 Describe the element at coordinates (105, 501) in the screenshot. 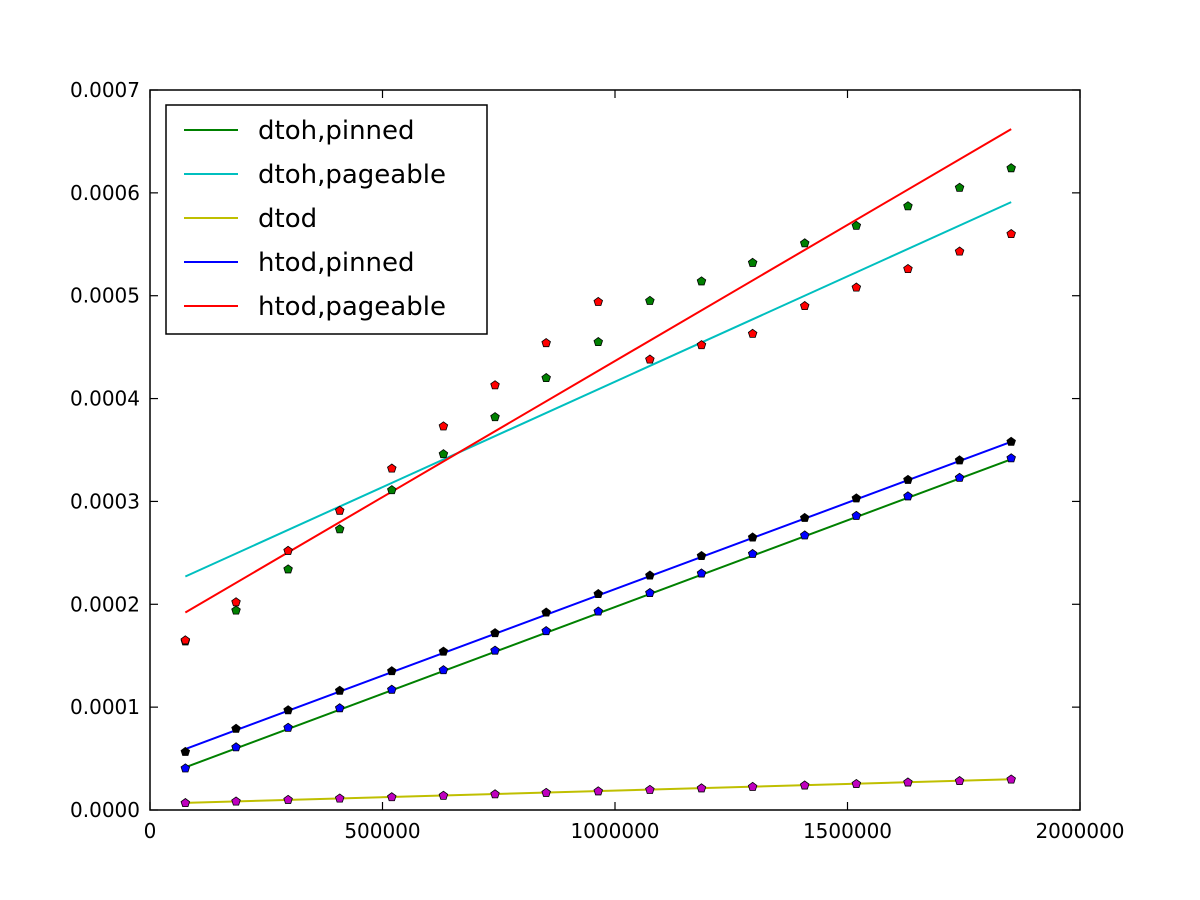

I see `y-tick-label: 0.0003` at that location.